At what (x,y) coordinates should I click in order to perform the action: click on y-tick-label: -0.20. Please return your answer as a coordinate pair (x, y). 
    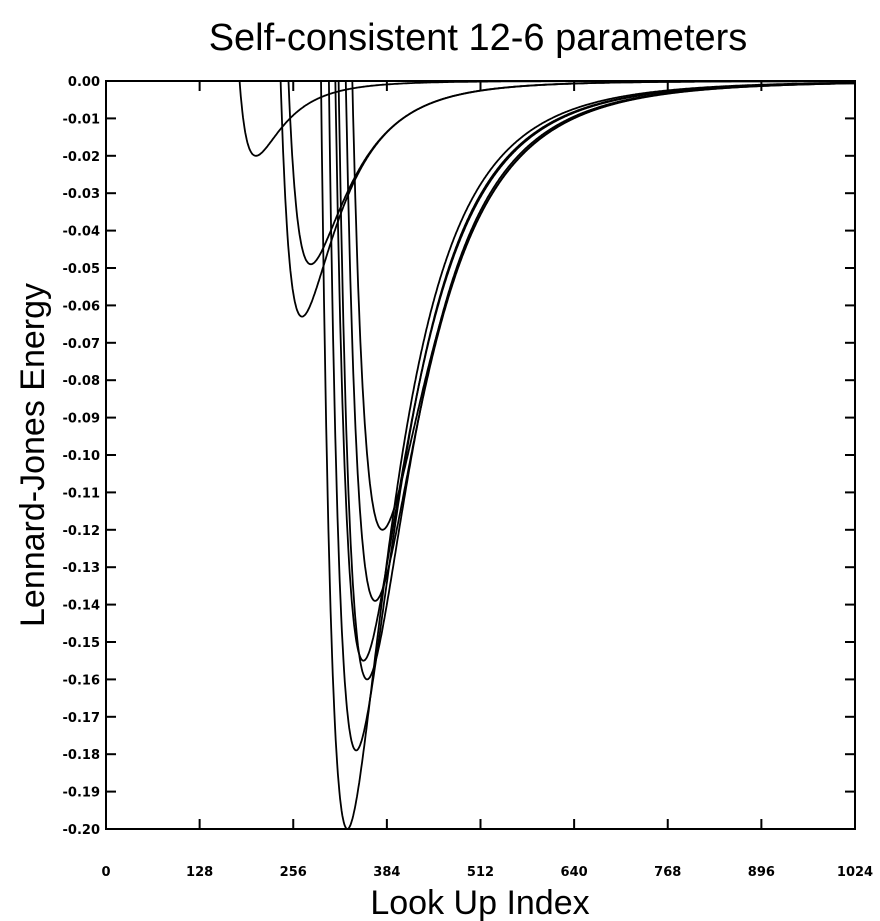
    Looking at the image, I should click on (81, 830).